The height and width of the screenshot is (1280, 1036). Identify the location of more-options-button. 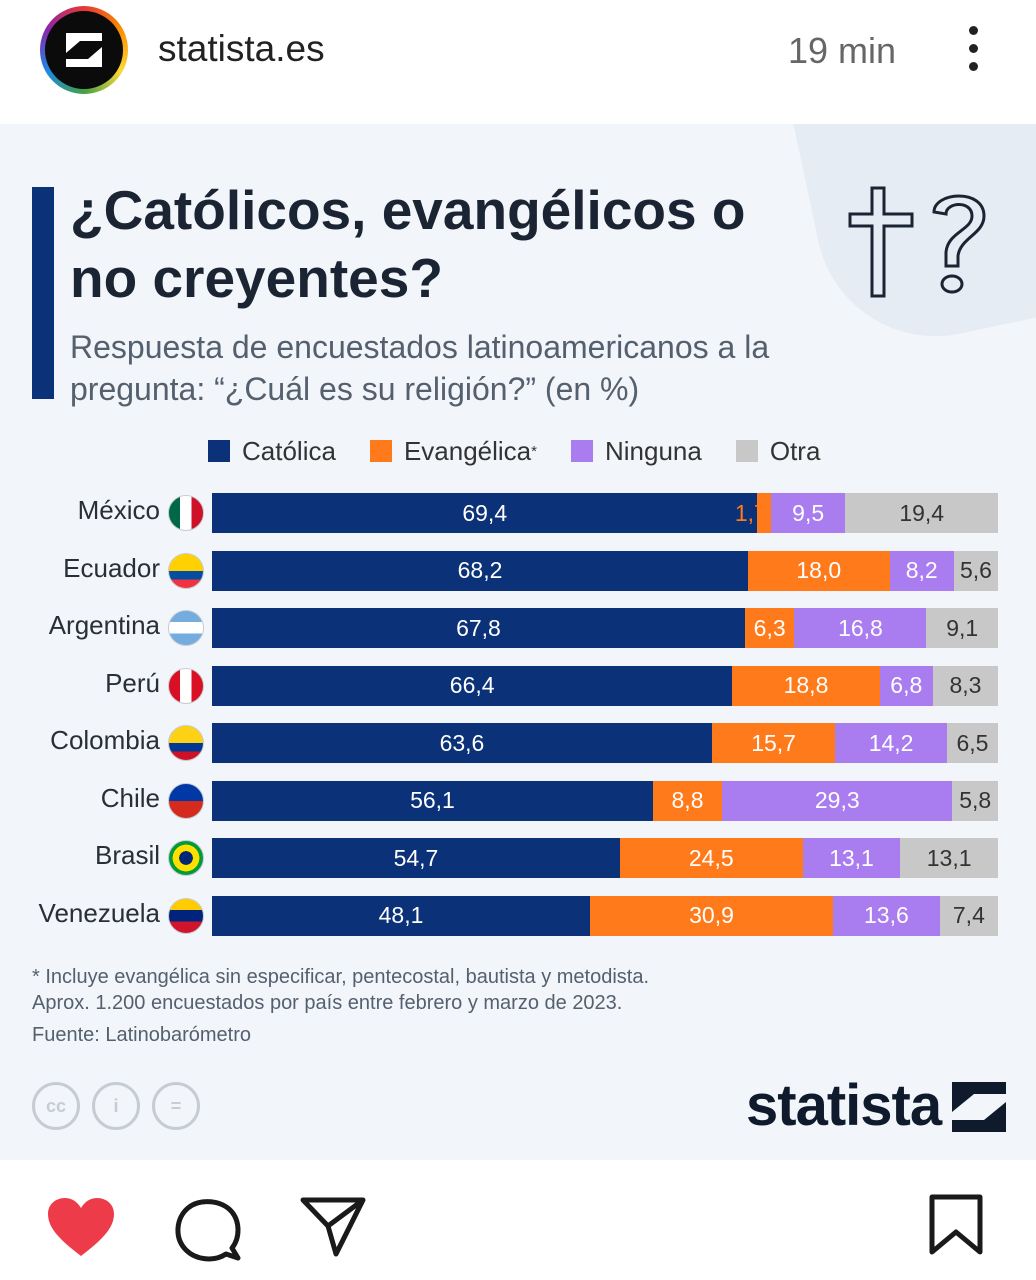
(973, 52).